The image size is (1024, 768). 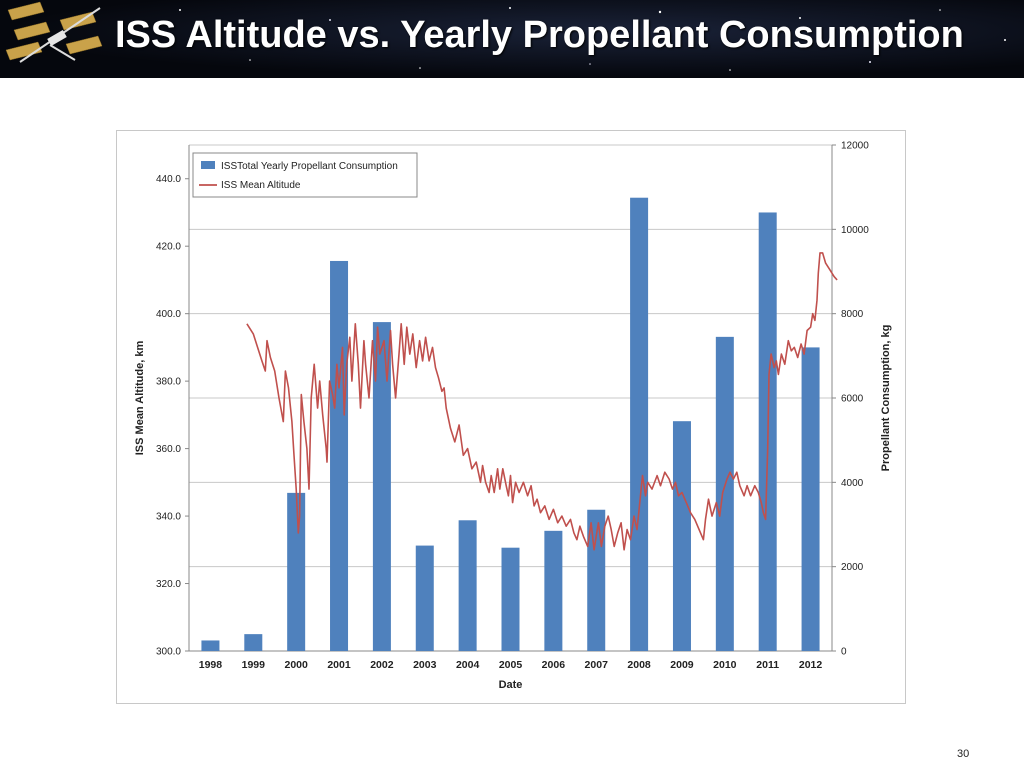 I want to click on right-tick-label: 6000, so click(x=852, y=399).